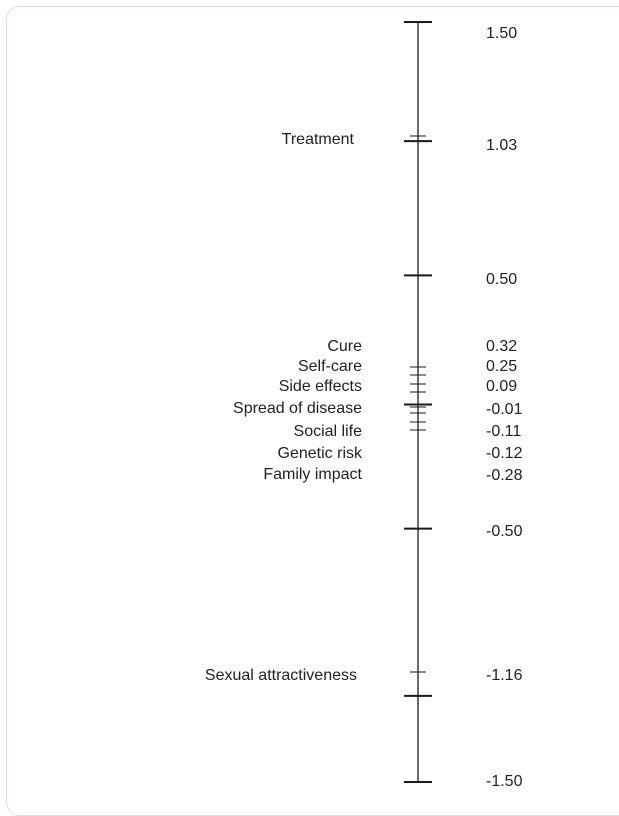  Describe the element at coordinates (320, 453) in the screenshot. I see `attribute-label: Genetic risk` at that location.